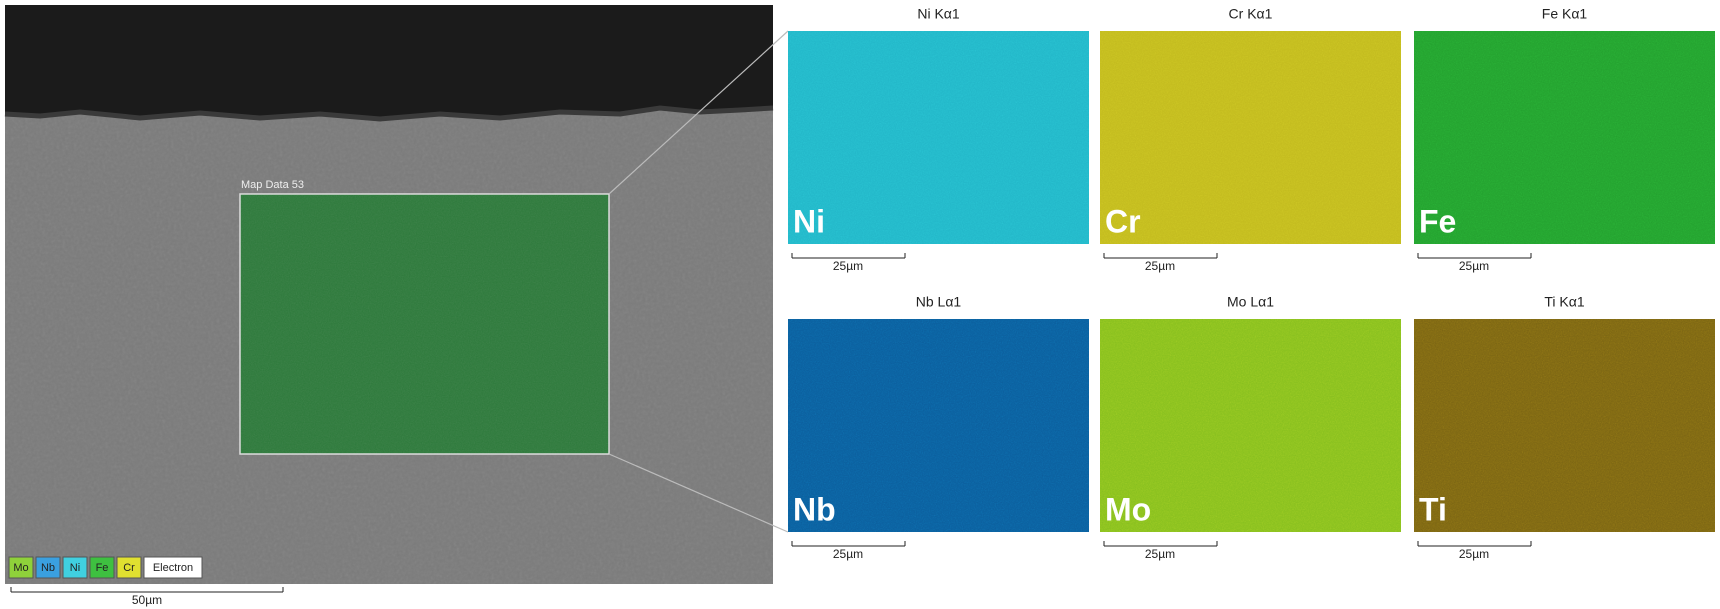  Describe the element at coordinates (1564, 302) in the screenshot. I see `map-title: Ti Kα1` at that location.